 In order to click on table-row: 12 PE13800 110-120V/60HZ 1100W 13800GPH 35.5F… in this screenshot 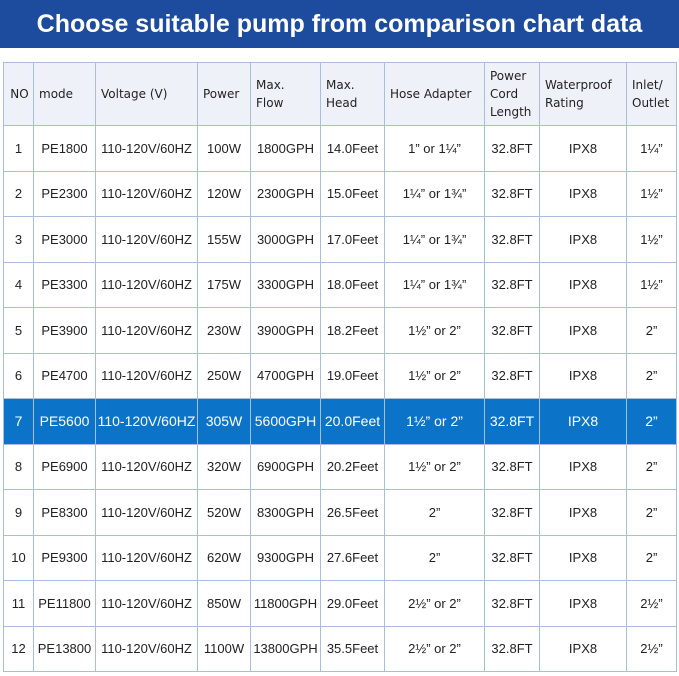, I will do `click(340, 648)`.